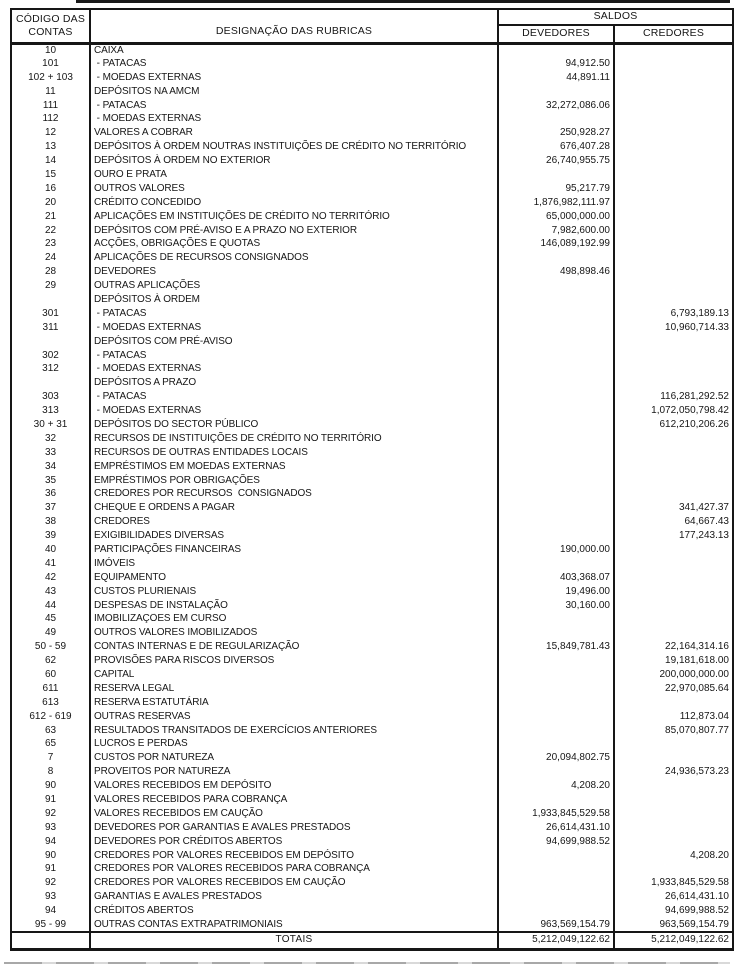 This screenshot has width=734, height=968. What do you see at coordinates (372, 35) in the screenshot?
I see `header-row-2: DEVEDORES CREDORES` at bounding box center [372, 35].